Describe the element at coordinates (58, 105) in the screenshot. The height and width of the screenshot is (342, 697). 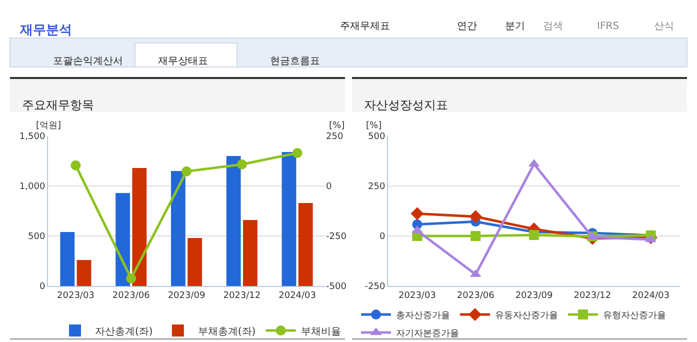
I see `chart-title: 주요재무항목` at that location.